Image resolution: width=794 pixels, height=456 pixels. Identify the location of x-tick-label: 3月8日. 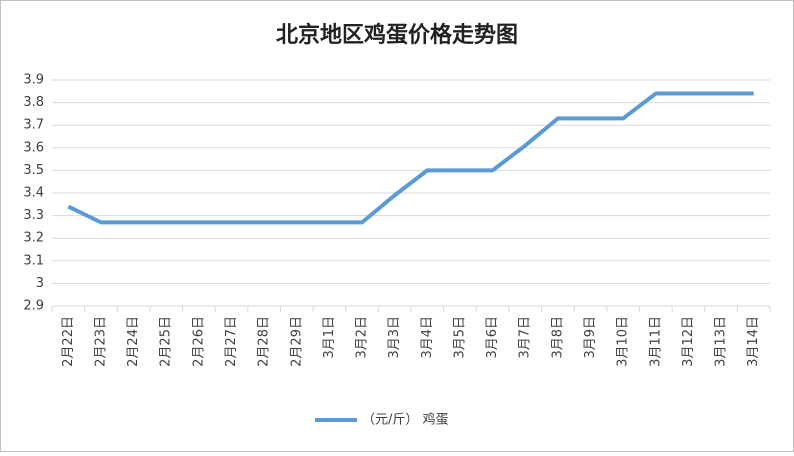
(557, 337).